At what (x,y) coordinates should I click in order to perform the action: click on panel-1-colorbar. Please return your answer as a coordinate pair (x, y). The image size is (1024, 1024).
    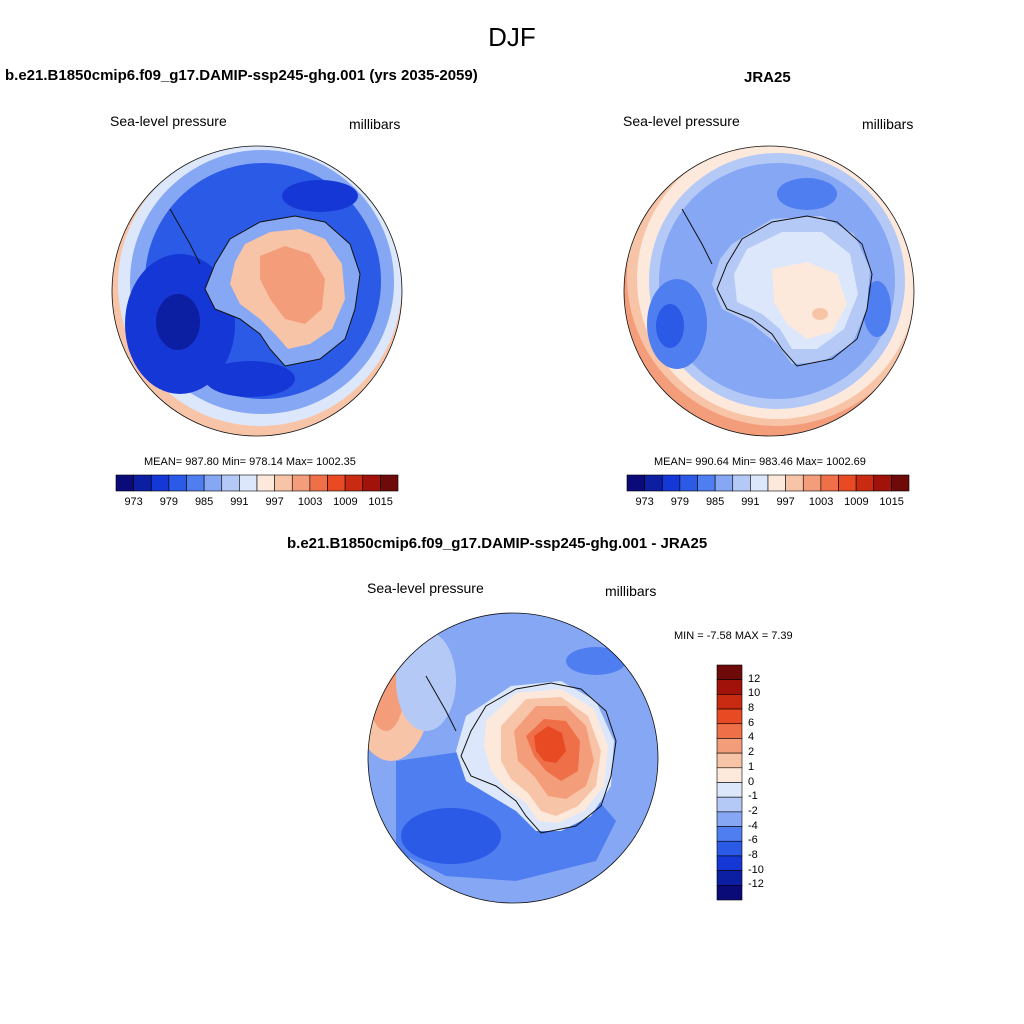
    Looking at the image, I should click on (257, 483).